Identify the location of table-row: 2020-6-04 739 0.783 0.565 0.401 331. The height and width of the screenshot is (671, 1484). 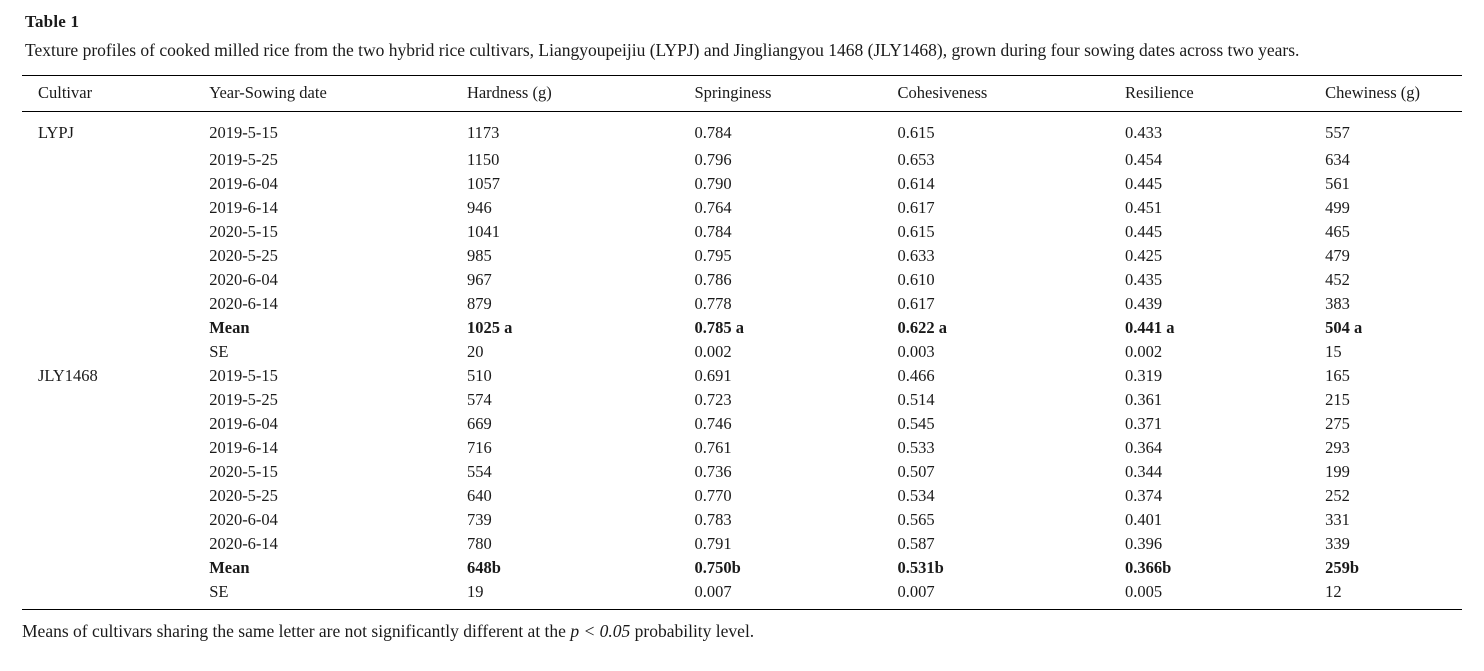
(742, 520).